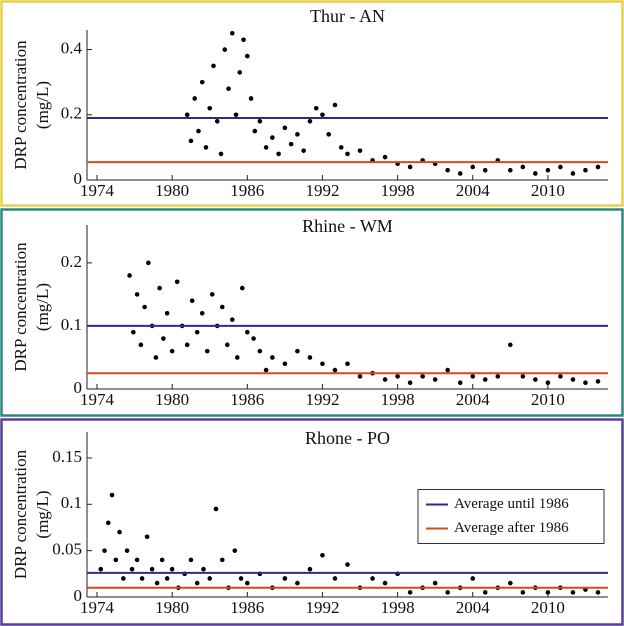 Image resolution: width=624 pixels, height=626 pixels. I want to click on legend-label: Average until 1986, so click(511, 504).